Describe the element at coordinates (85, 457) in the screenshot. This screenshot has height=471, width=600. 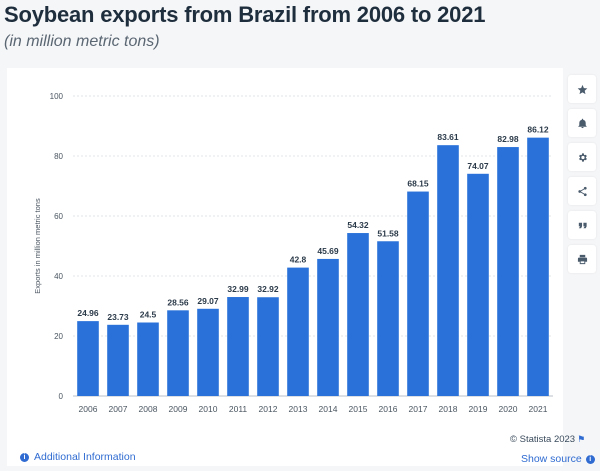
I see `additional-information-label: Additional Information` at that location.